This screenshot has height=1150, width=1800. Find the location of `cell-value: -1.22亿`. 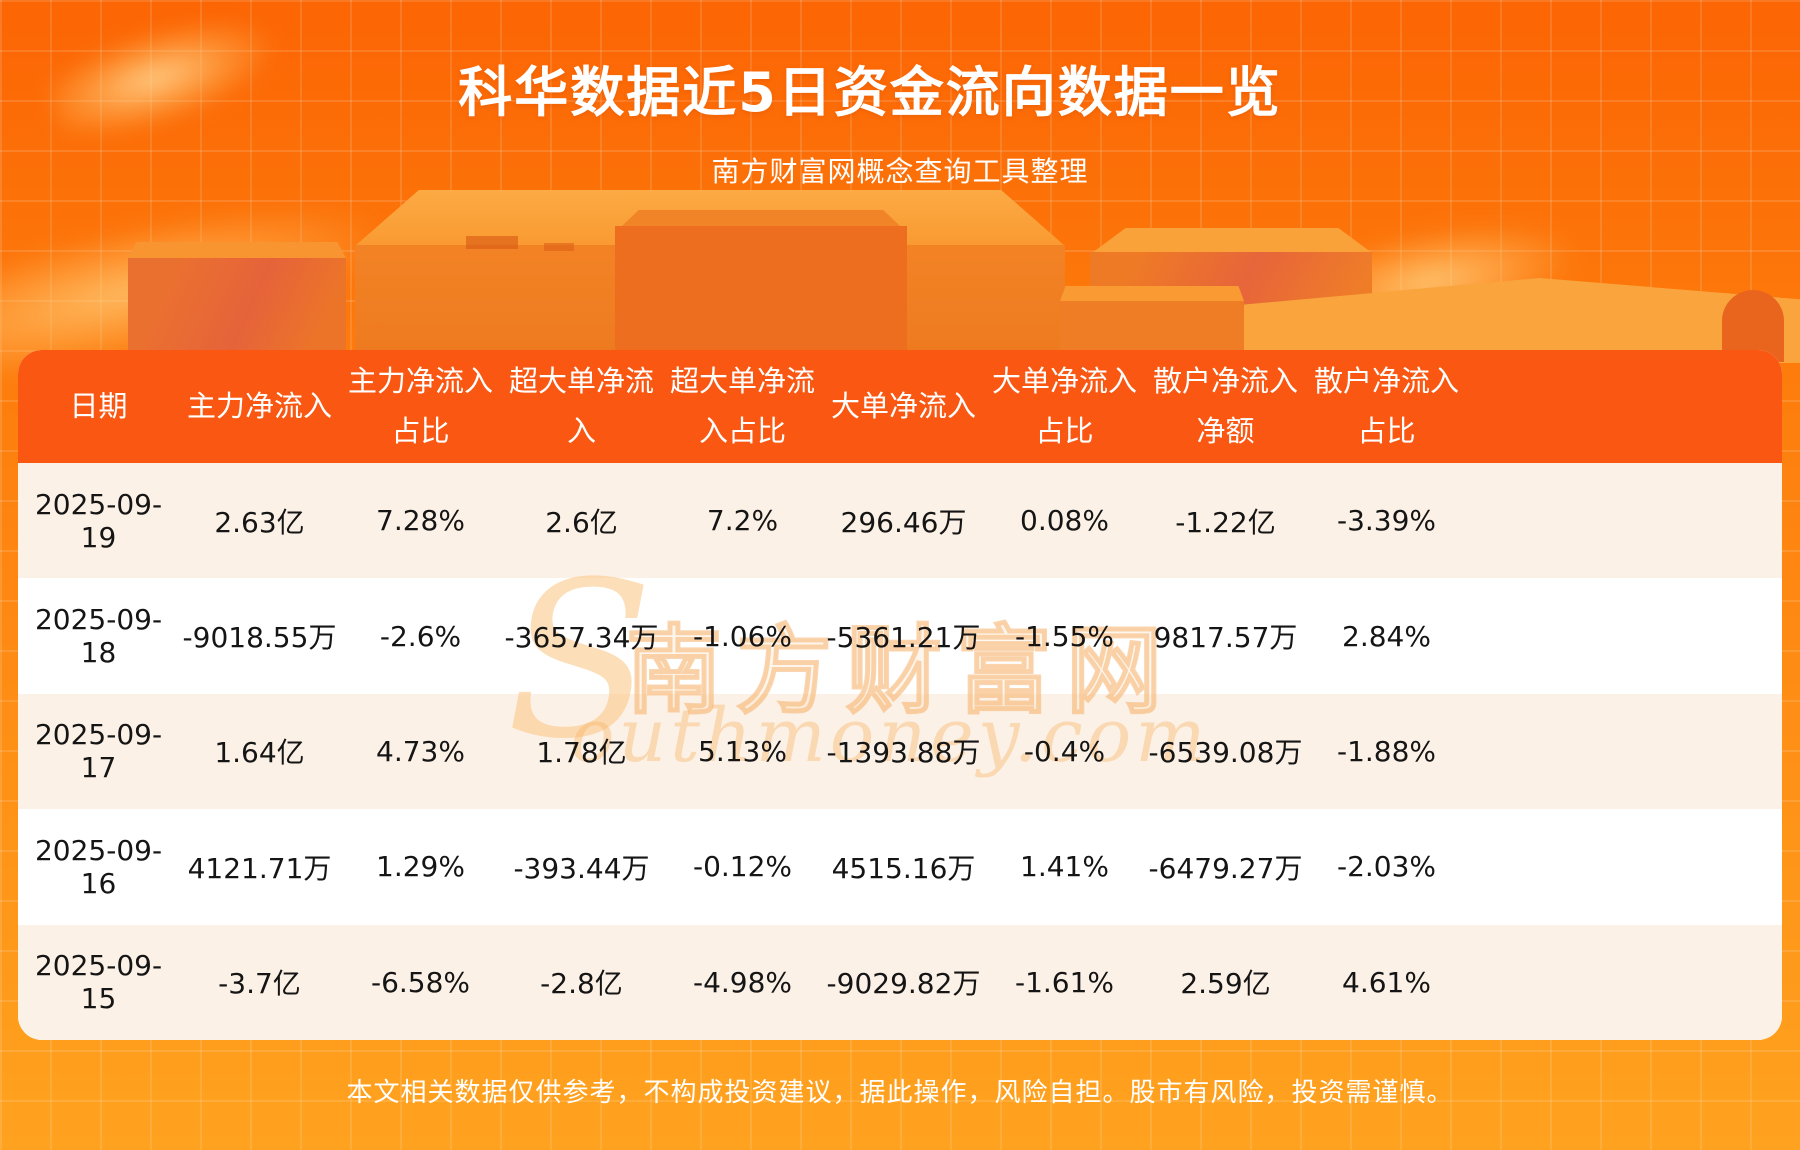

cell-value: -1.22亿 is located at coordinates (1225, 522).